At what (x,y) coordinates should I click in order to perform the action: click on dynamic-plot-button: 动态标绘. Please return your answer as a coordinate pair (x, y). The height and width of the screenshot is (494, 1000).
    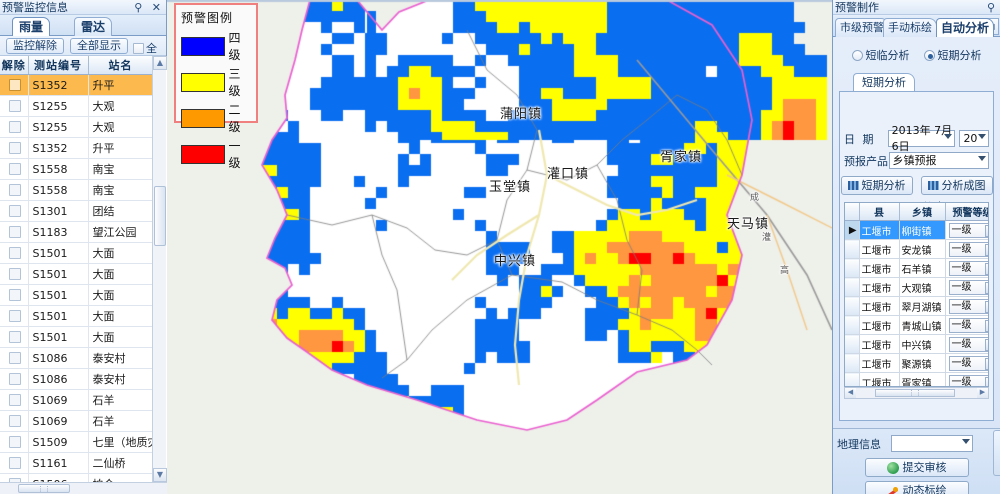
    Looking at the image, I should click on (916, 487).